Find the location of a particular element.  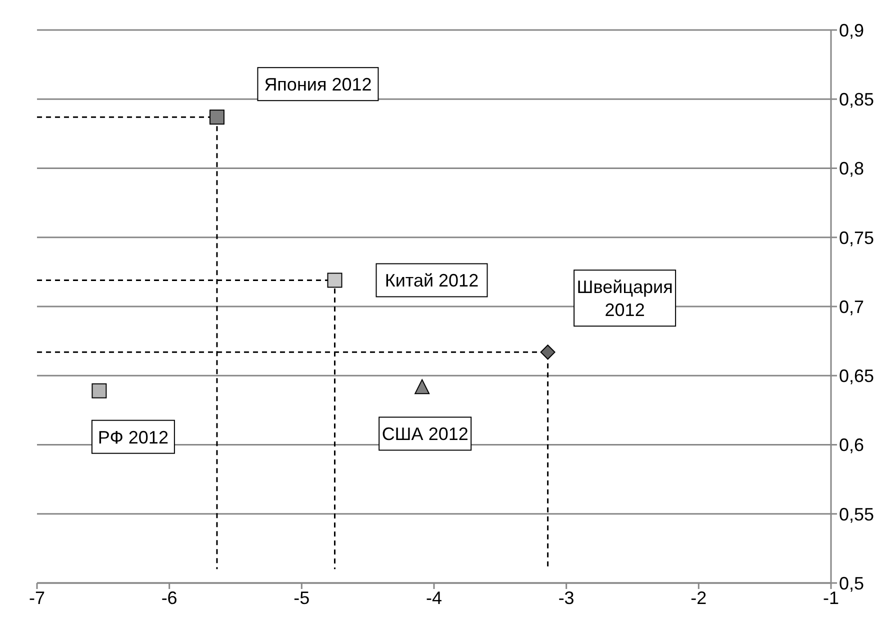

series-label: РФ 2012 is located at coordinates (133, 437).